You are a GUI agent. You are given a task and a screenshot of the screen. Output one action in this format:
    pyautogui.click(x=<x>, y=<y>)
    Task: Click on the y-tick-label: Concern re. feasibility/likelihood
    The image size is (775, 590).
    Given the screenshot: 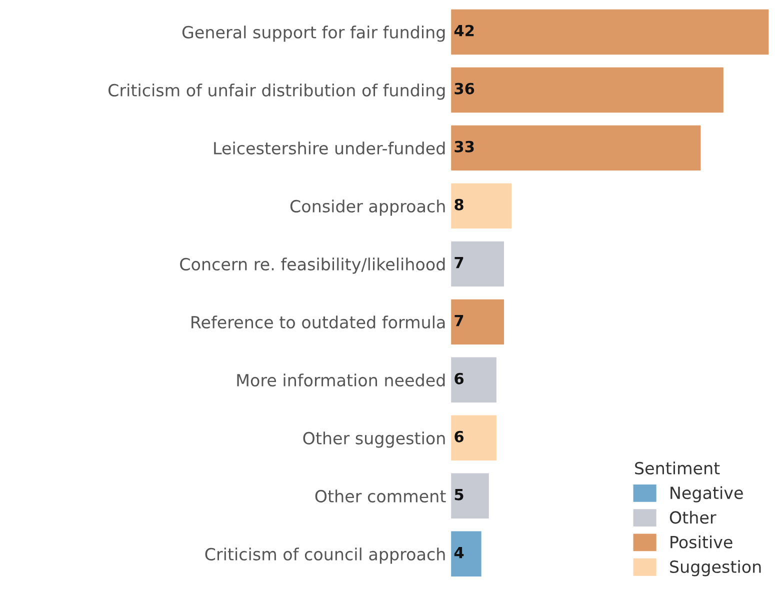 What is the action you would take?
    pyautogui.click(x=312, y=266)
    